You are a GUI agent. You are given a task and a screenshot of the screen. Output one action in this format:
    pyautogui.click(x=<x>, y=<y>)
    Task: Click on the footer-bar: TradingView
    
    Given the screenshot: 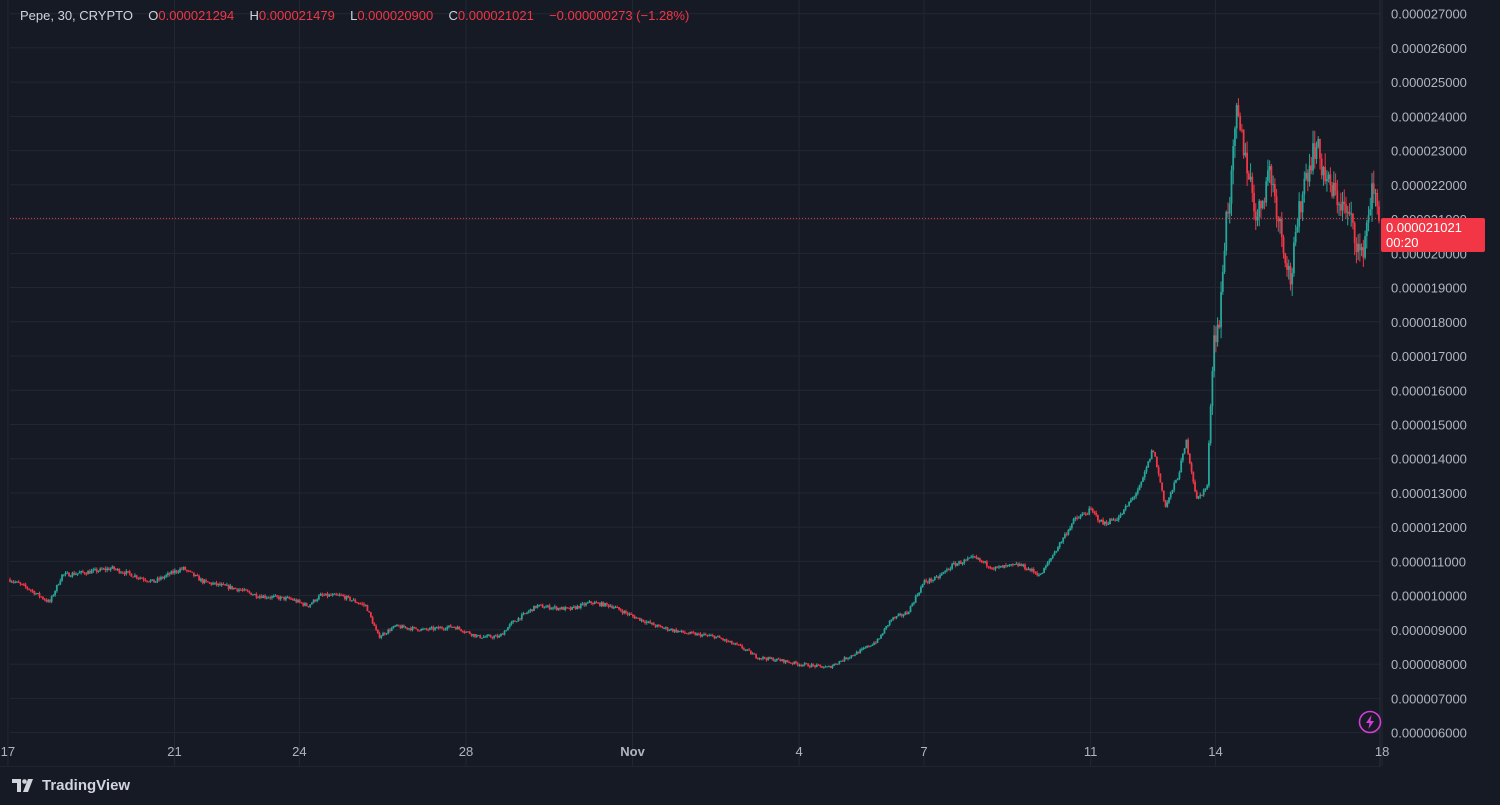 What is the action you would take?
    pyautogui.click(x=750, y=786)
    